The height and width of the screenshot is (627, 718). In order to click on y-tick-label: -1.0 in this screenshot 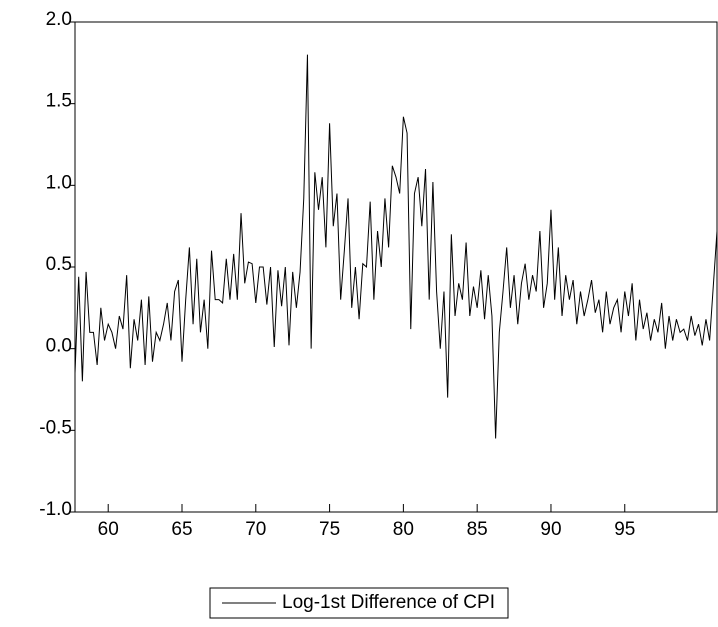, I will do `click(55, 509)`.